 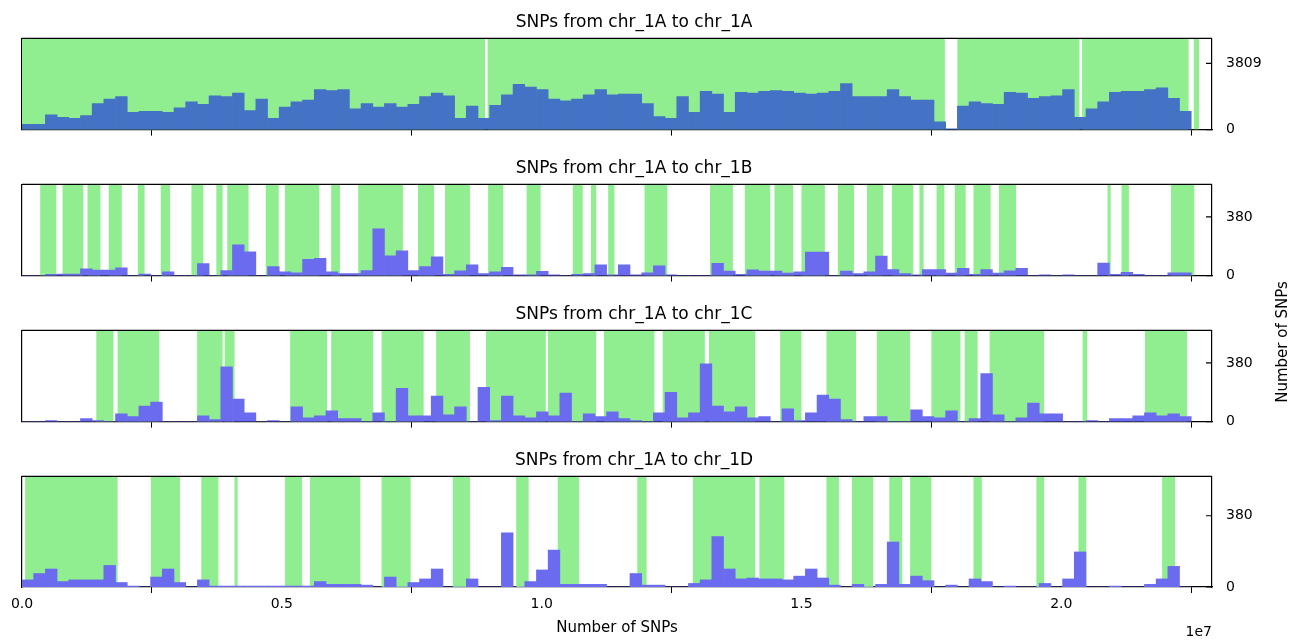 I want to click on y2-tick-label: 3809, so click(x=1244, y=62).